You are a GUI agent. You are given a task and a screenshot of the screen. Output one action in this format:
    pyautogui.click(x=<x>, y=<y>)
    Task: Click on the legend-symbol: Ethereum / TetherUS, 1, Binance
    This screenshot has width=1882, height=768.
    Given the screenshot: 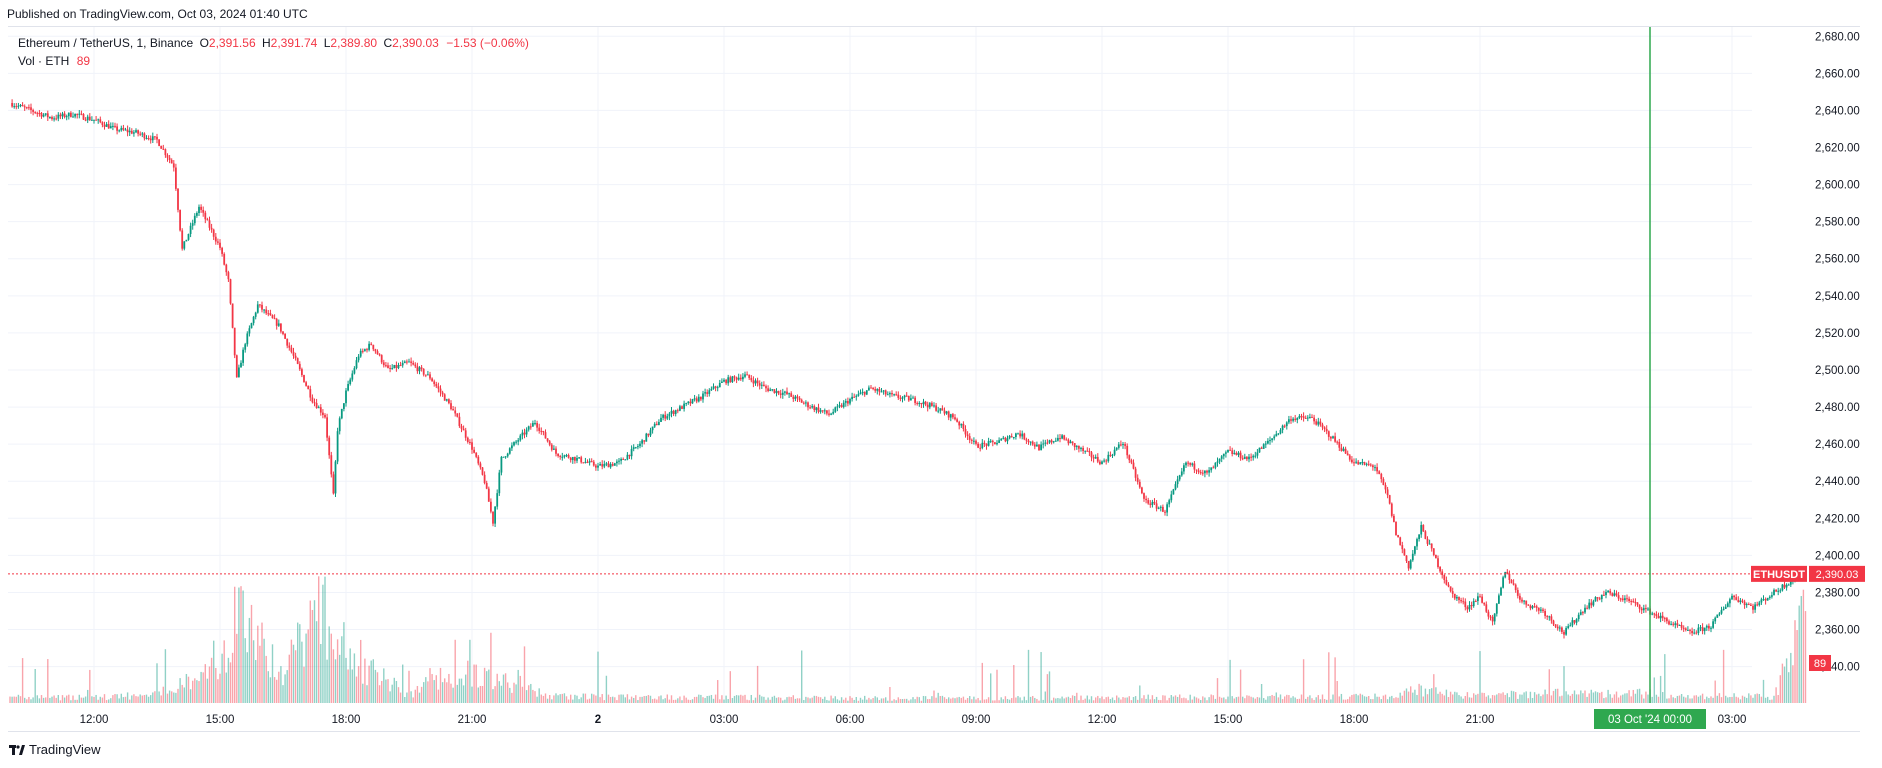 What is the action you would take?
    pyautogui.click(x=106, y=43)
    